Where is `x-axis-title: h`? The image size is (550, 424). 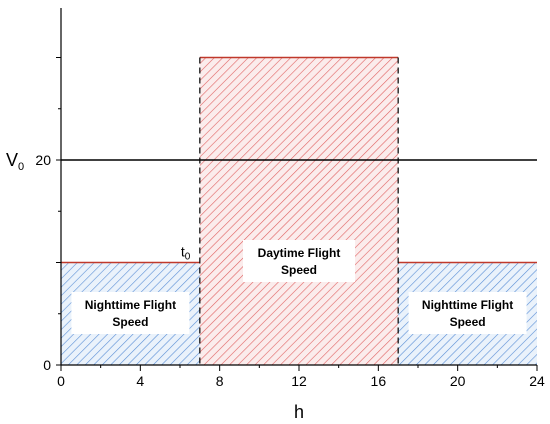
x-axis-title: h is located at coordinates (299, 412).